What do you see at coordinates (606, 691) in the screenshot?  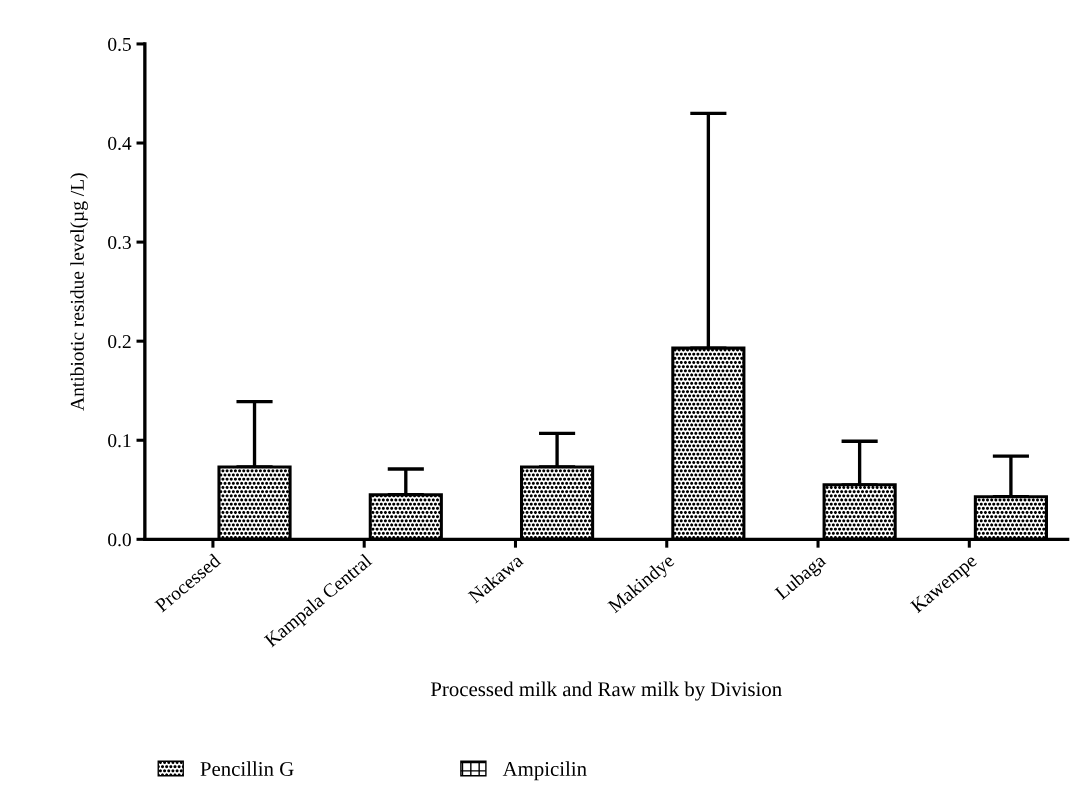 I see `x-axis-title: Processed milk and Raw milk by Division` at bounding box center [606, 691].